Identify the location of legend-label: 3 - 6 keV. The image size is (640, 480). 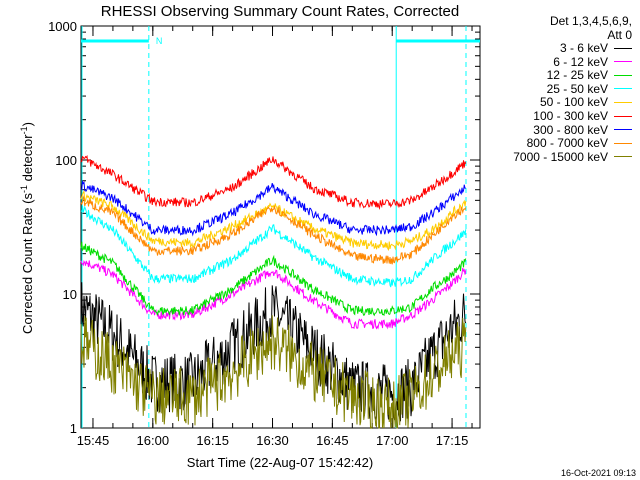
(583, 48).